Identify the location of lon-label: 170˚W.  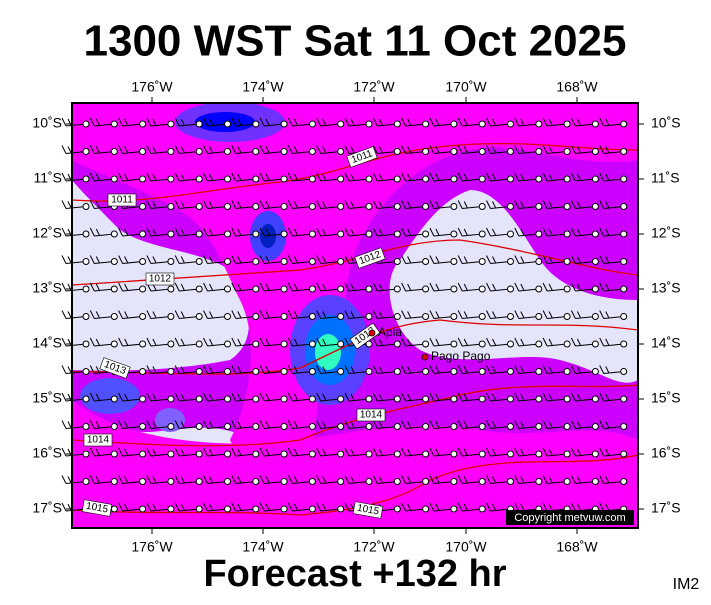
(466, 87).